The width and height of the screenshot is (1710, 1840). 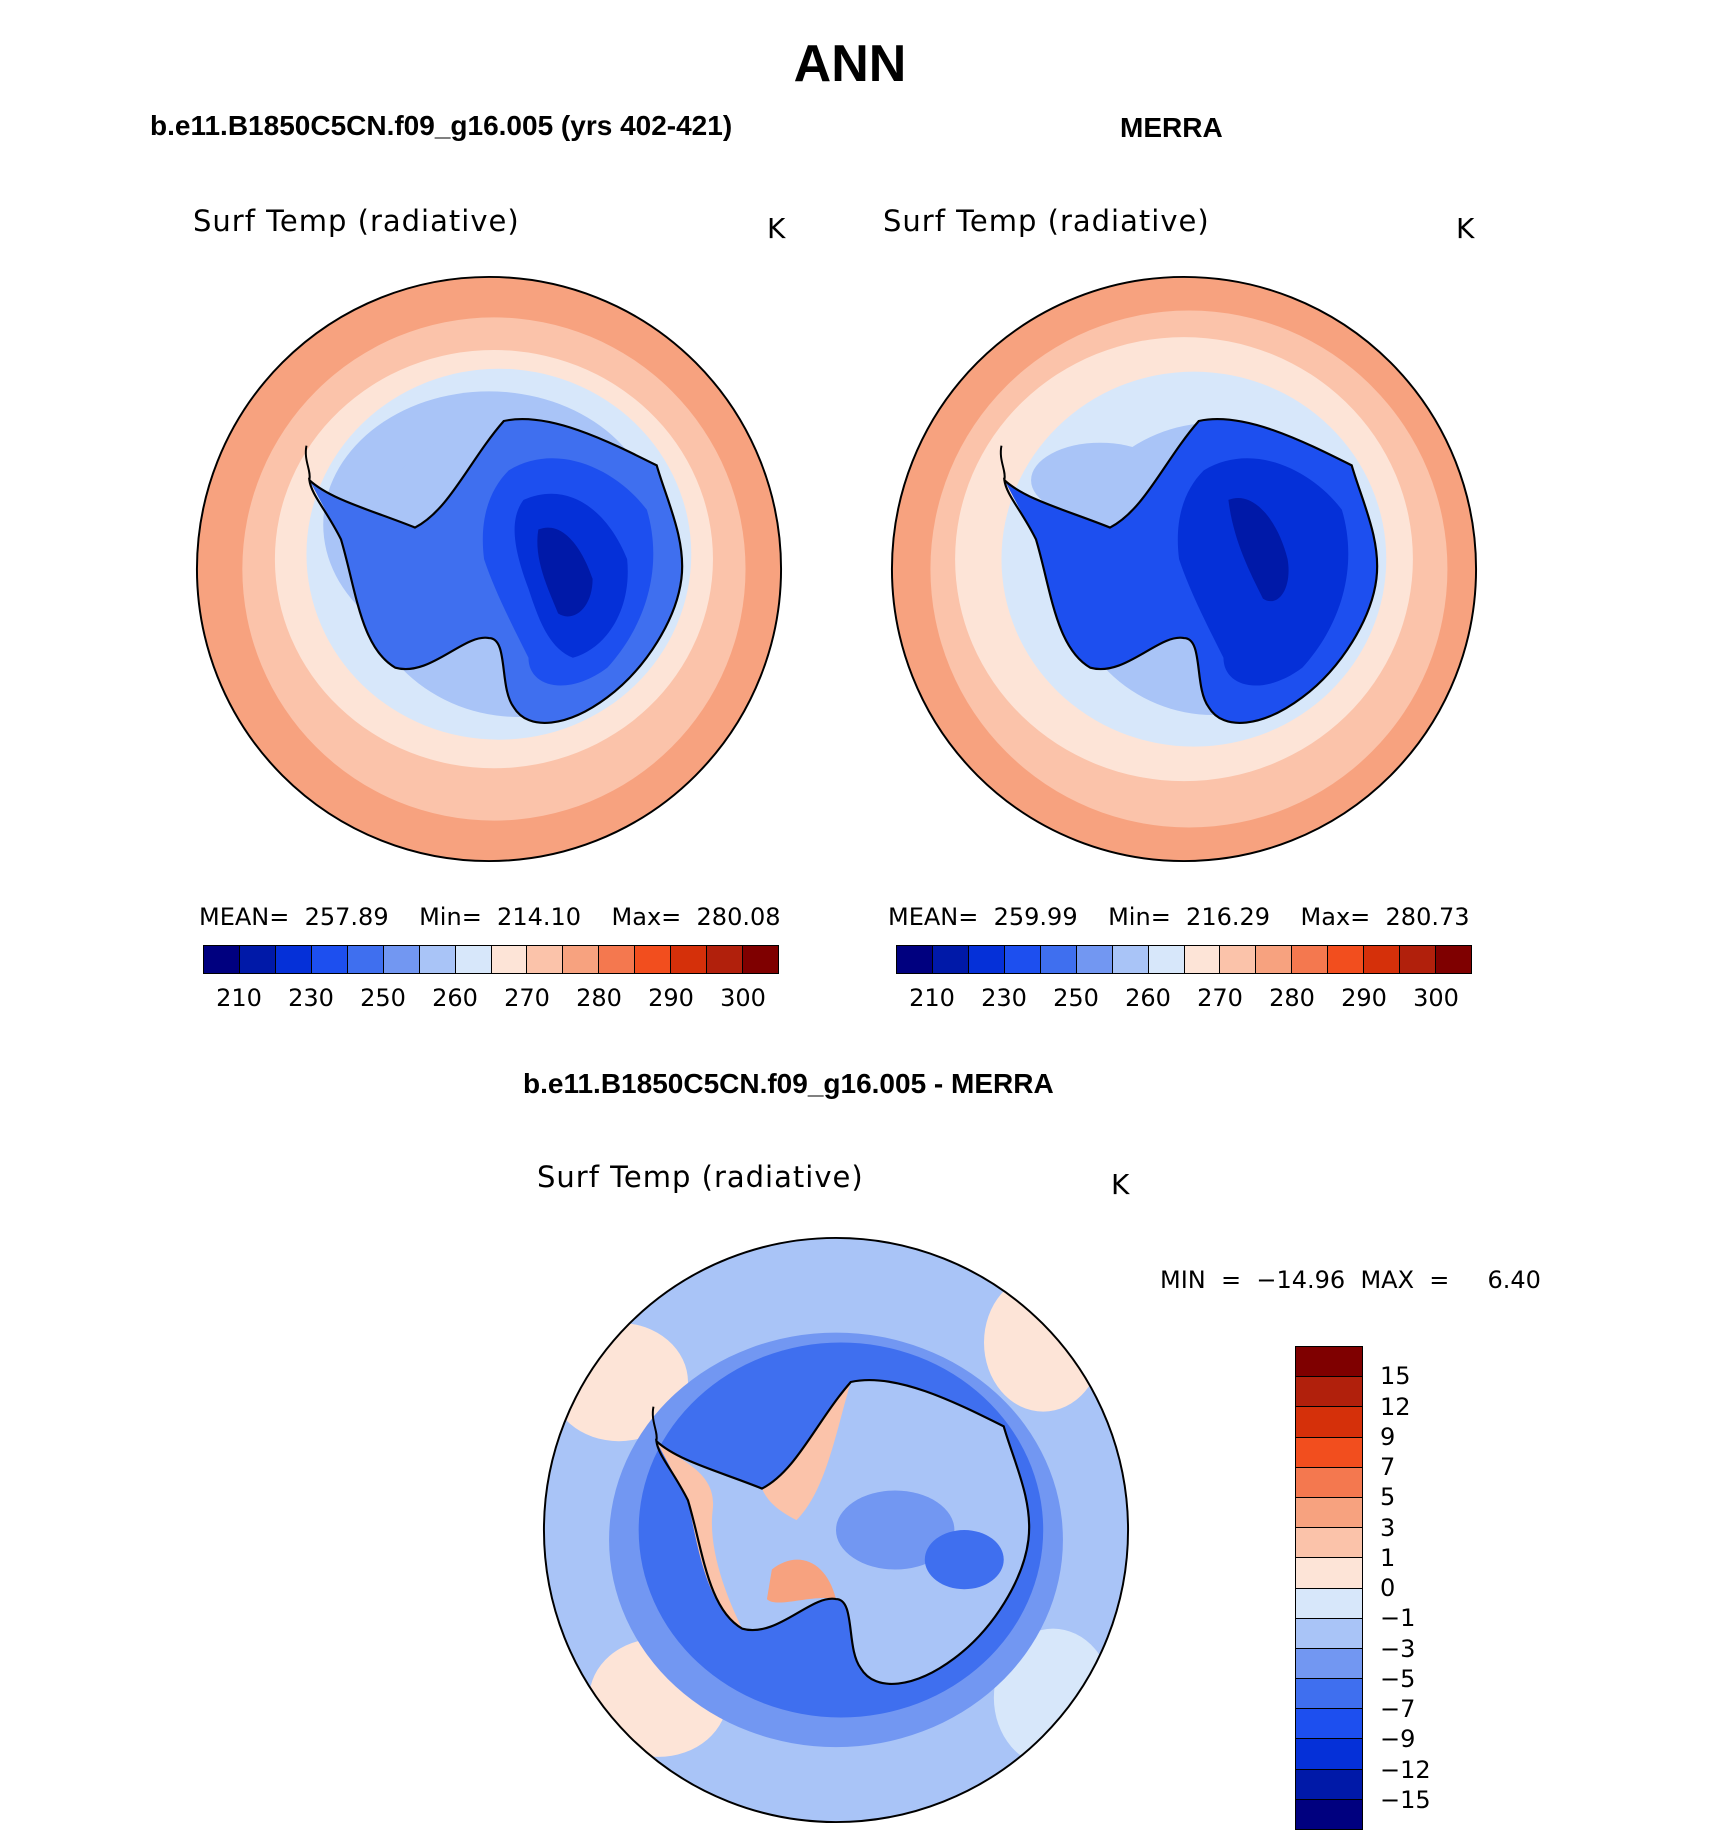 What do you see at coordinates (1179, 917) in the screenshot?
I see `panel-2-stats: MEAN= 259.99 Min= 216.29 Max= 280.73` at bounding box center [1179, 917].